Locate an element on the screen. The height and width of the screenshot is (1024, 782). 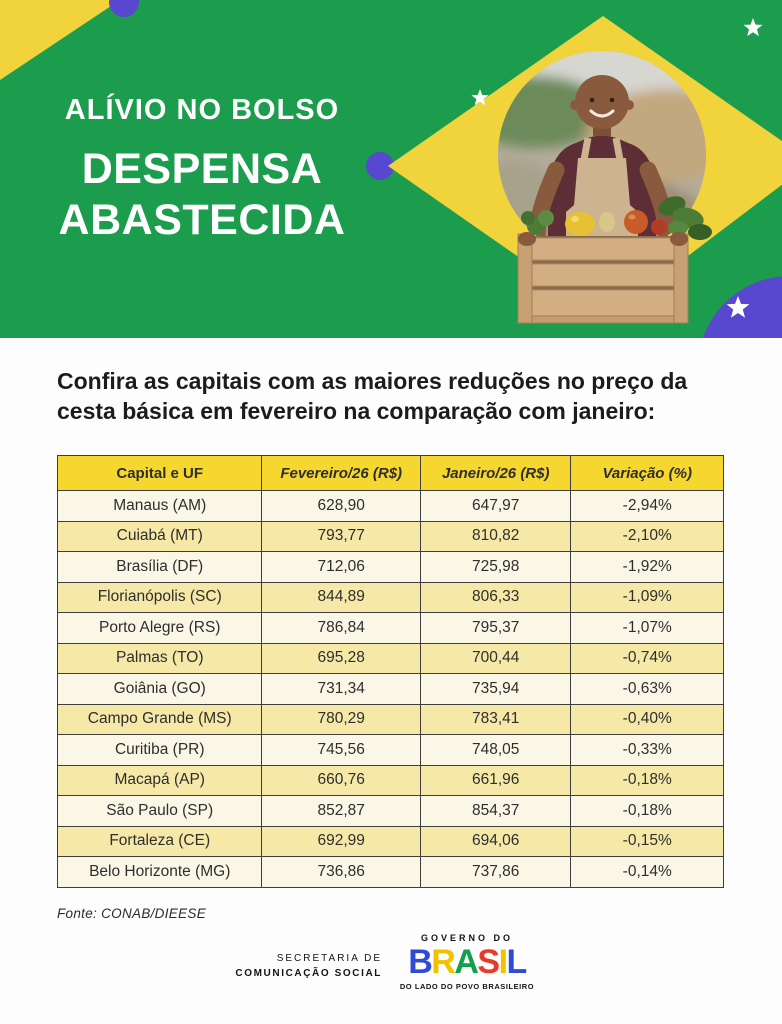
brasil-logo-letter: R is located at coordinates (443, 962).